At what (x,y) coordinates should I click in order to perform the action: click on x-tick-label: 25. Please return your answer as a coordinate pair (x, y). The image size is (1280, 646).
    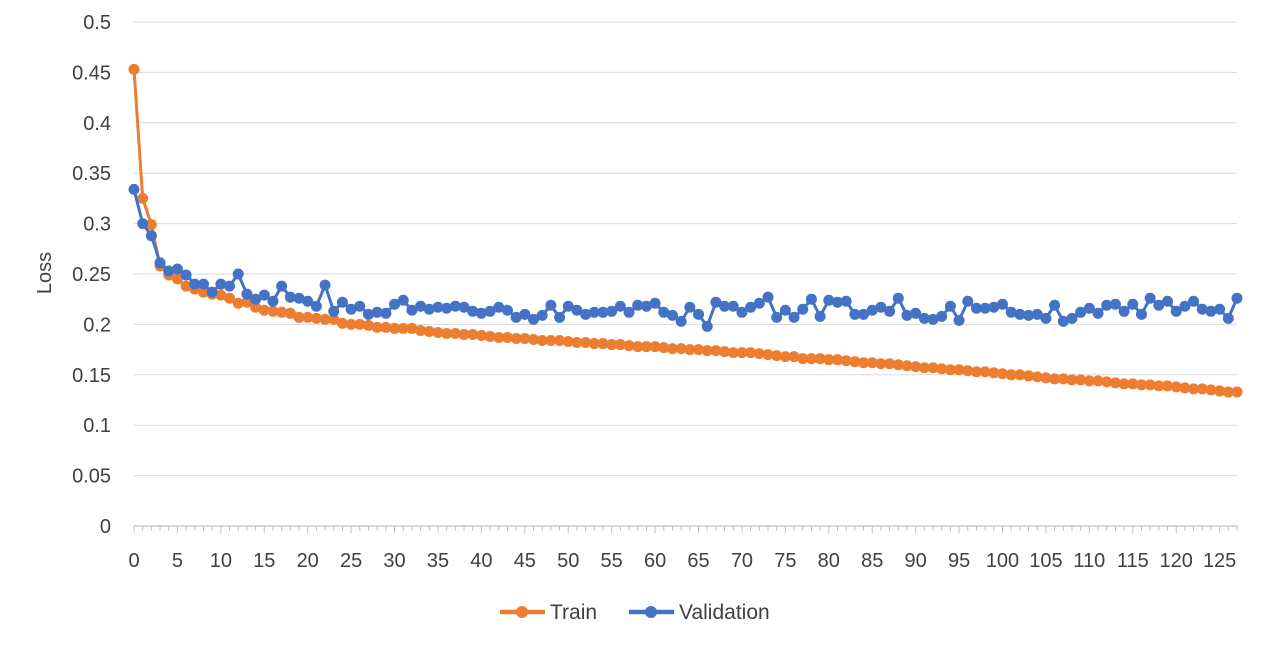
    Looking at the image, I should click on (351, 561).